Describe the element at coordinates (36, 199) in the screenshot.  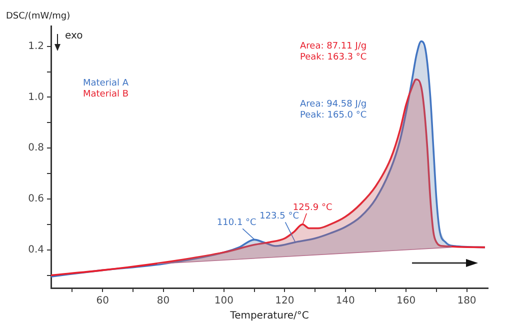
I see `y-tick-label: 0.6` at that location.